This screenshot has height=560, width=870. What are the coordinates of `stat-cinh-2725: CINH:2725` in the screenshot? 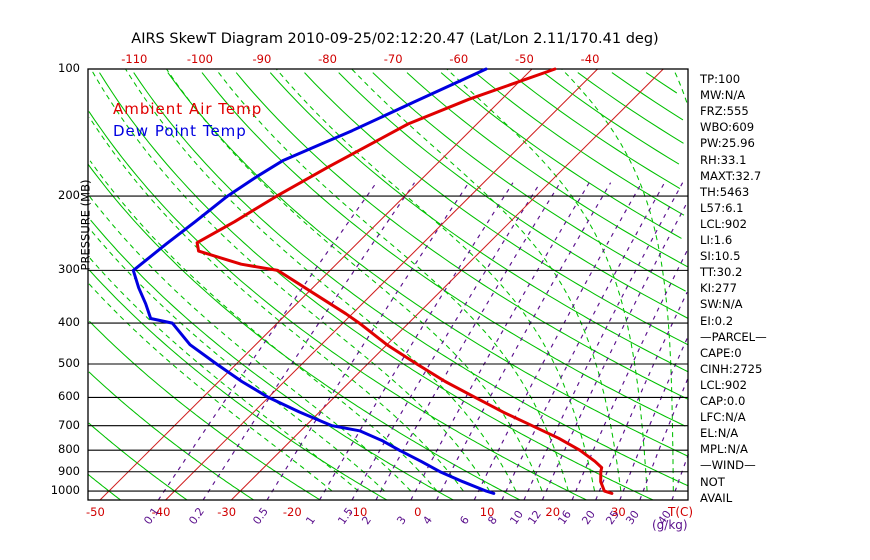 It's located at (731, 368).